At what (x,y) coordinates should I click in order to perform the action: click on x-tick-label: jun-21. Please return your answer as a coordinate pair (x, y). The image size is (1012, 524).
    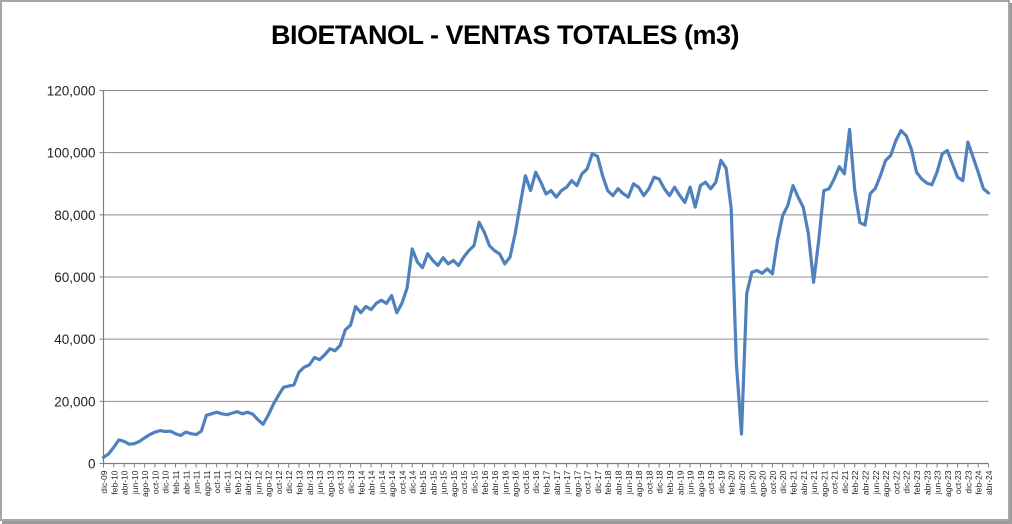
    Looking at the image, I should click on (814, 482).